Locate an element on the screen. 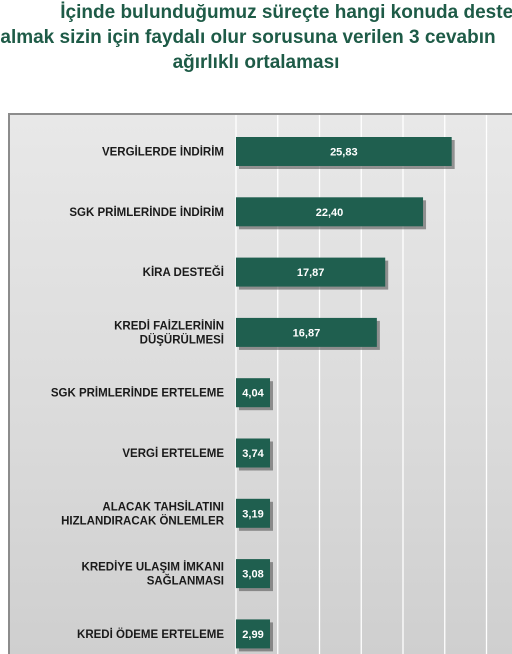 This screenshot has height=654, width=512. category-label: SAĞLANMASI is located at coordinates (185, 581).